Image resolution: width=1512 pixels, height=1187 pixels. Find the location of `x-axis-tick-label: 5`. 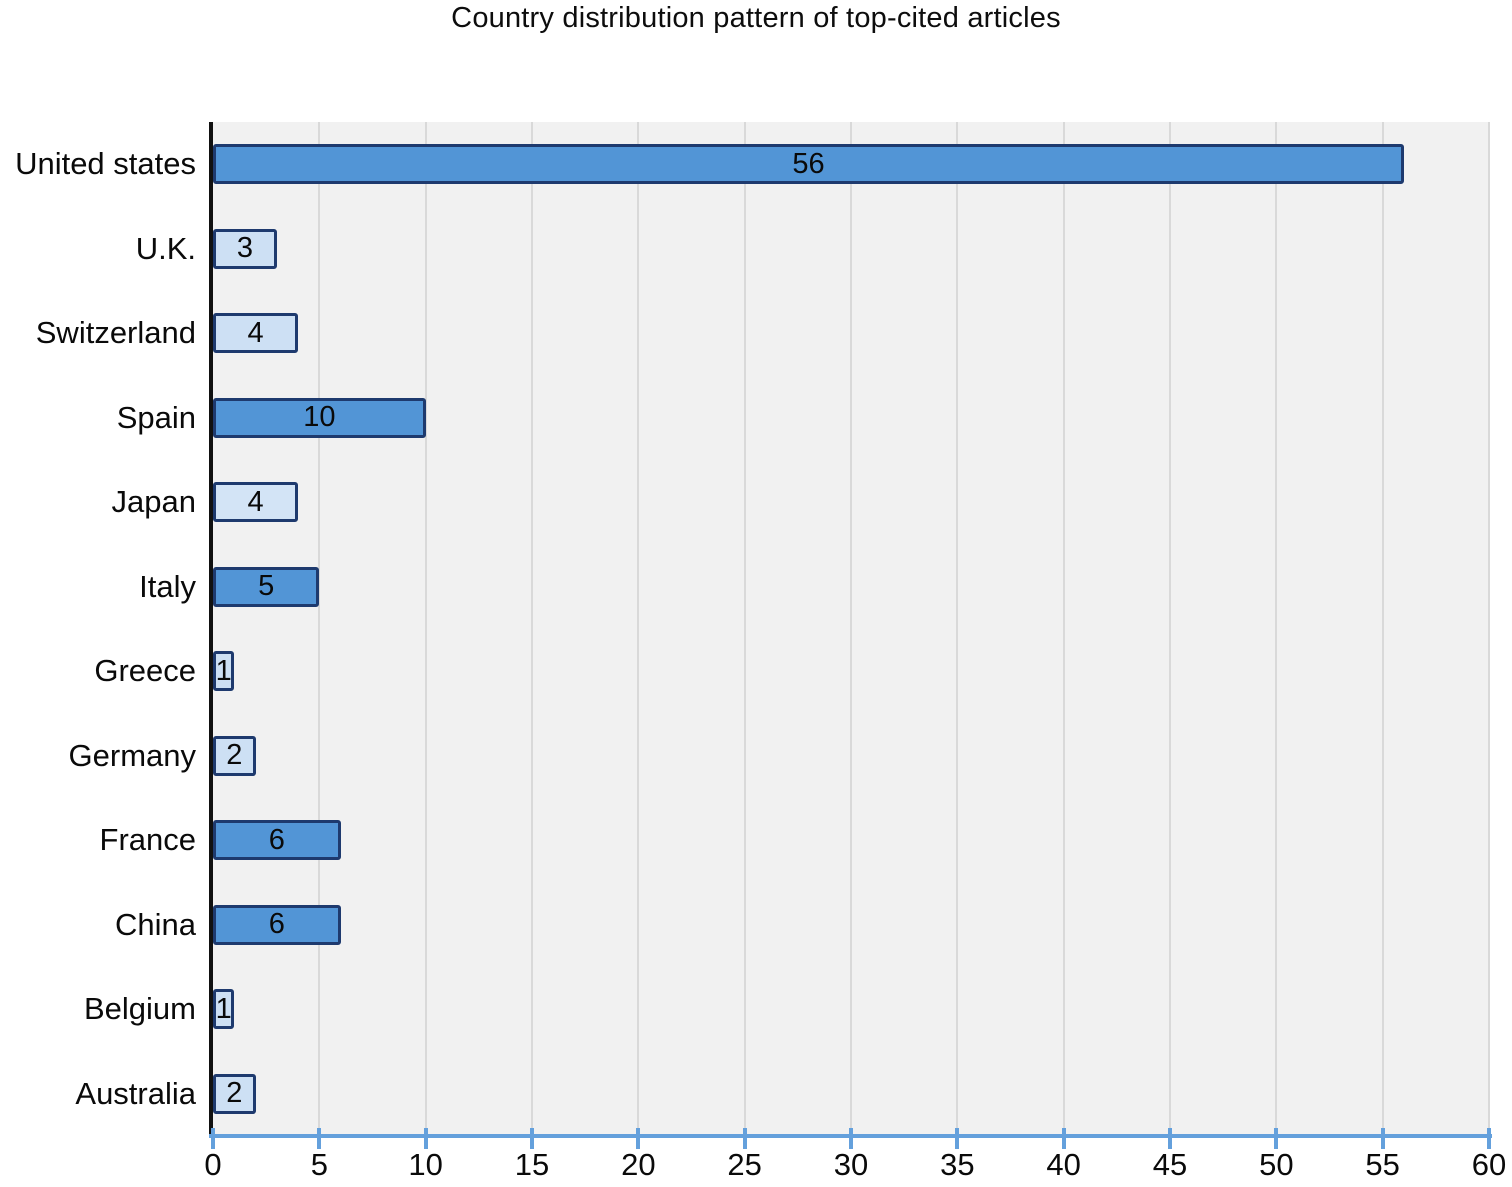

x-axis-tick-label: 5 is located at coordinates (319, 1164).